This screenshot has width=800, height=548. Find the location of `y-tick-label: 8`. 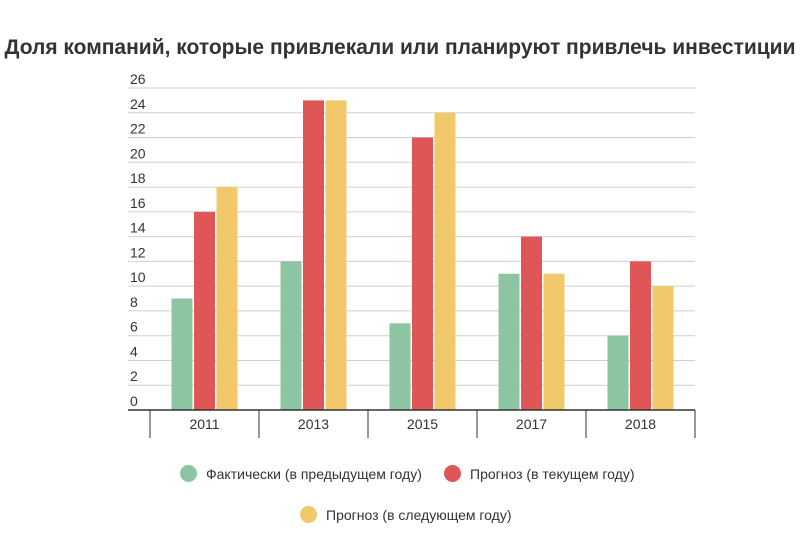

y-tick-label: 8 is located at coordinates (134, 302).